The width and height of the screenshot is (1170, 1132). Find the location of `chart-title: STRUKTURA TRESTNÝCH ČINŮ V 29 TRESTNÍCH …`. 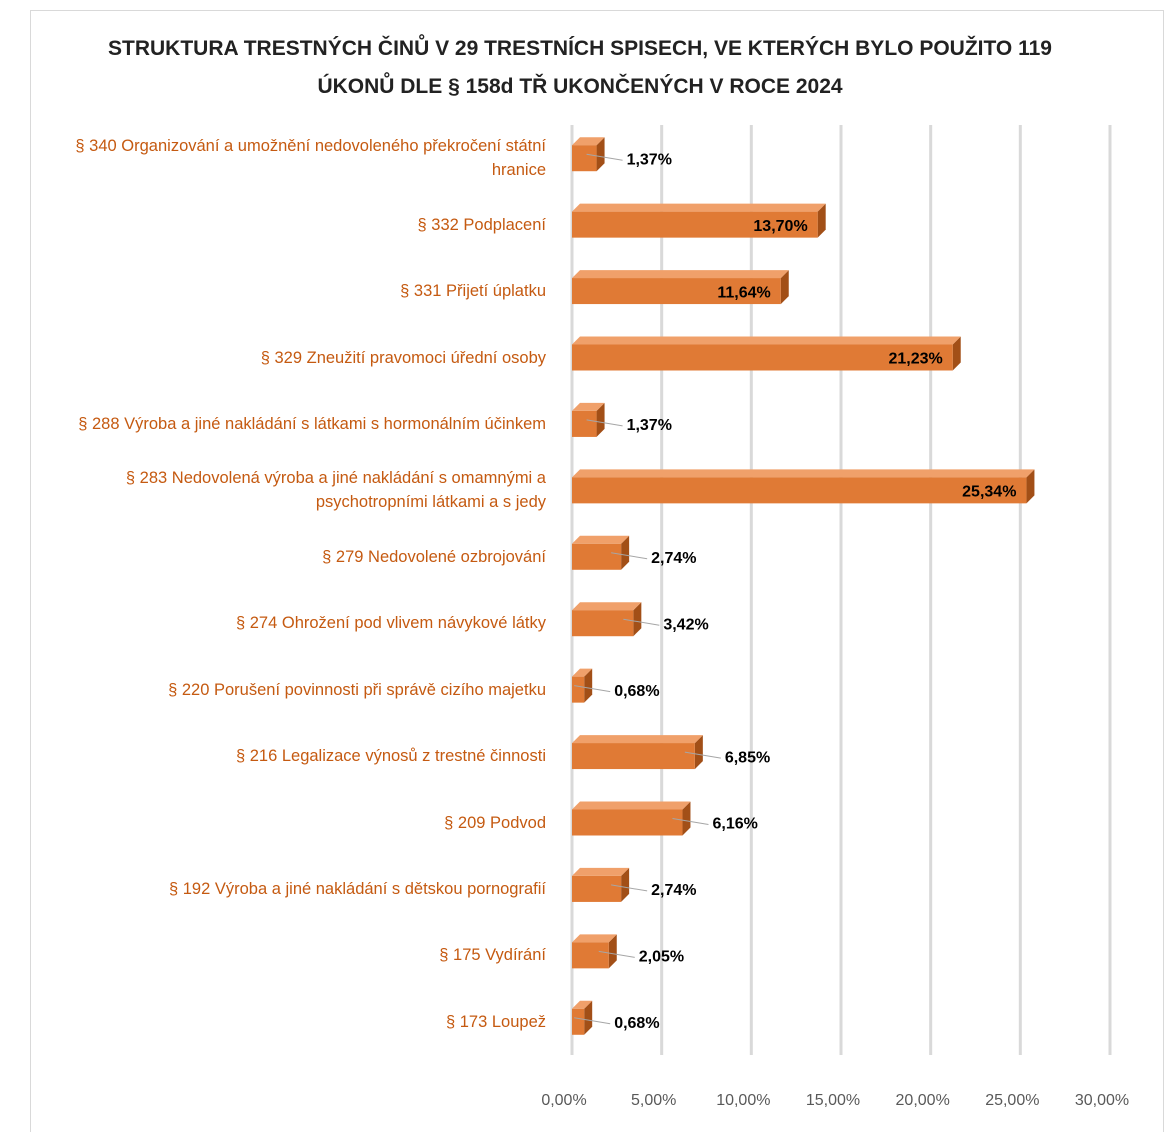

chart-title: STRUKTURA TRESTNÝCH ČINŮ V 29 TRESTNÍCH … is located at coordinates (580, 67).